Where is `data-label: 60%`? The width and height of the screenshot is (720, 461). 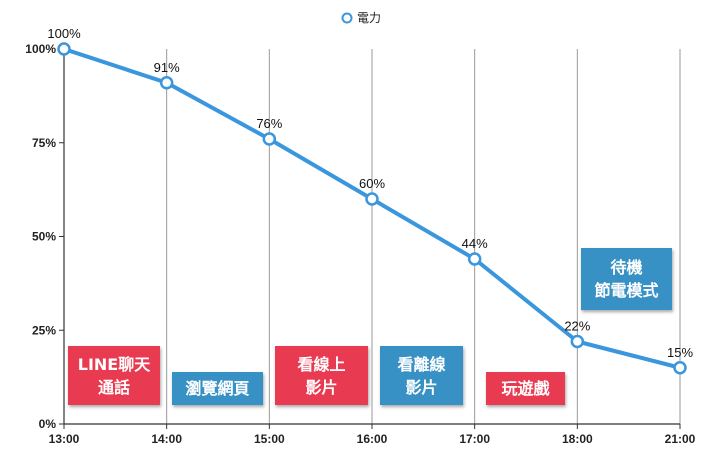 data-label: 60% is located at coordinates (372, 183).